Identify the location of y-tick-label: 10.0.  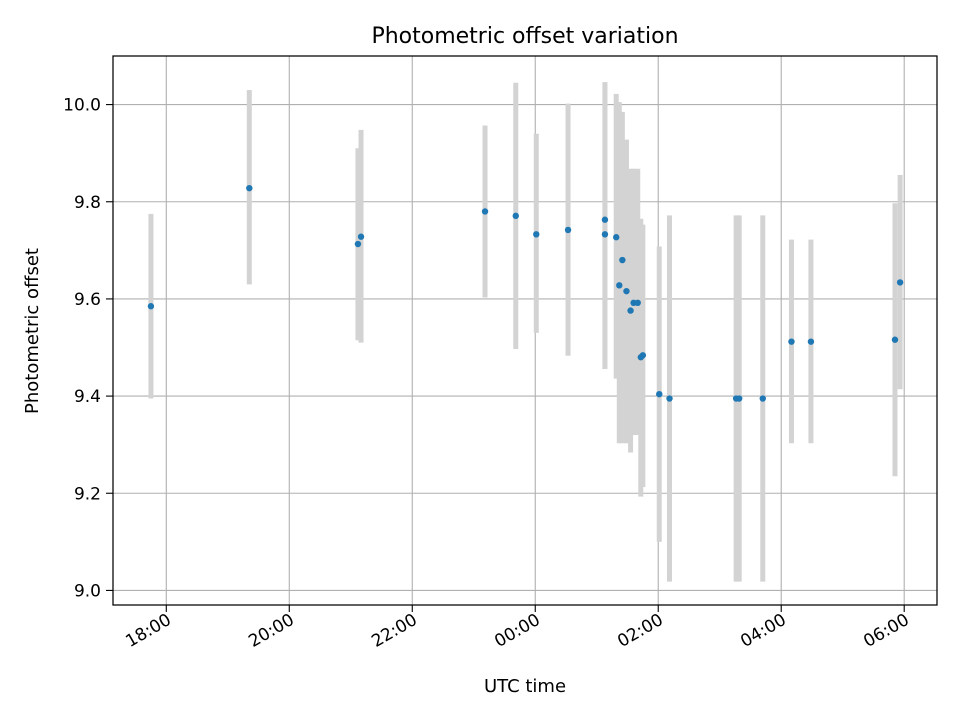
(82, 106).